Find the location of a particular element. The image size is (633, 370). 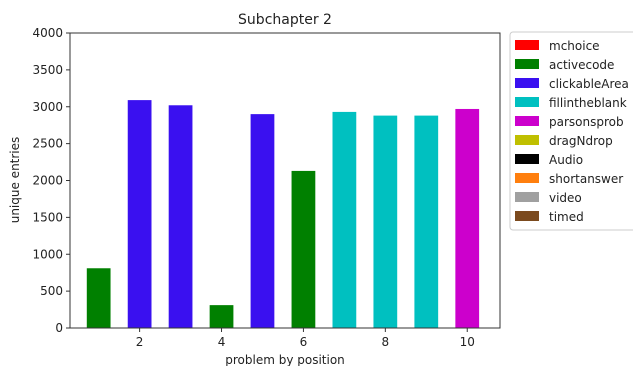

y-tick-label: 0 is located at coordinates (59, 328).